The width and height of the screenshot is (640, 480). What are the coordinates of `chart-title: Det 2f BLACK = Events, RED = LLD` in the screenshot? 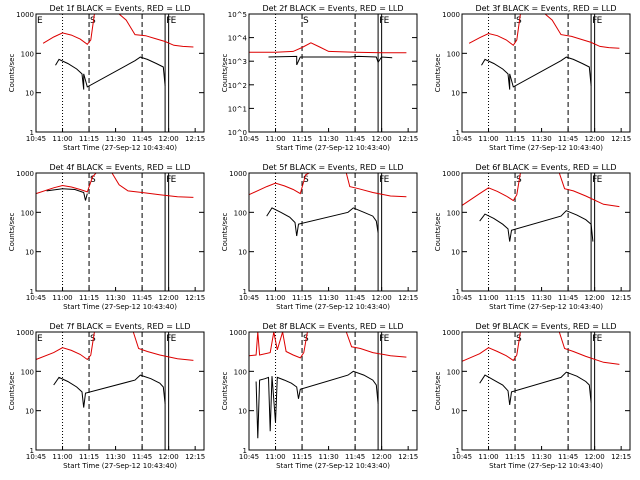 It's located at (332, 8).